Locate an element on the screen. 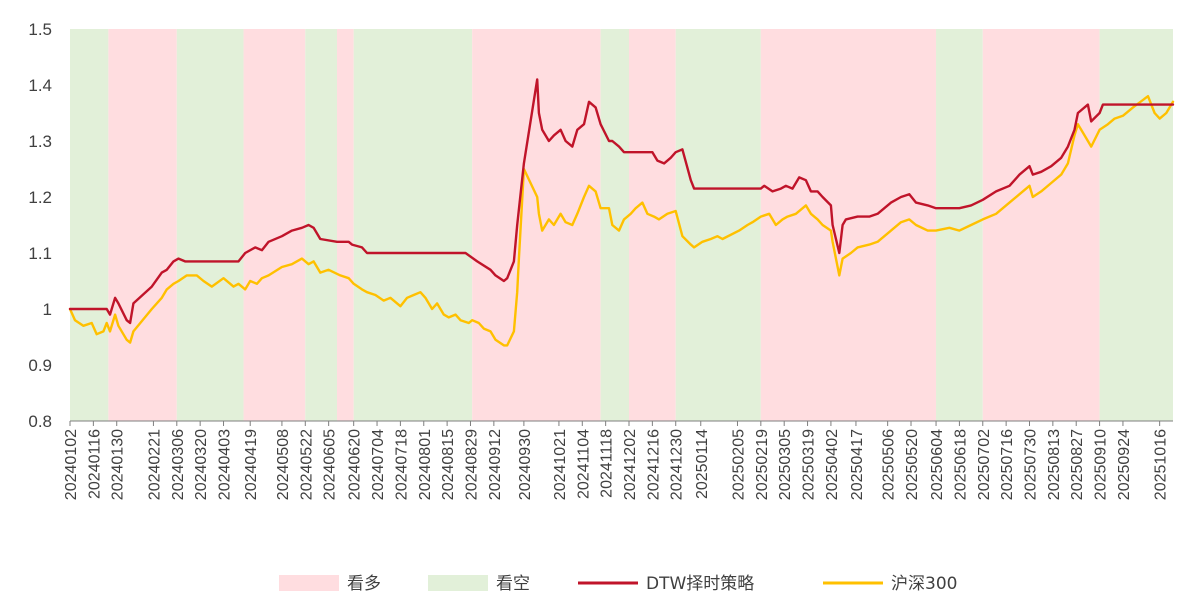  x-tick-label: 20250114 is located at coordinates (702, 464).